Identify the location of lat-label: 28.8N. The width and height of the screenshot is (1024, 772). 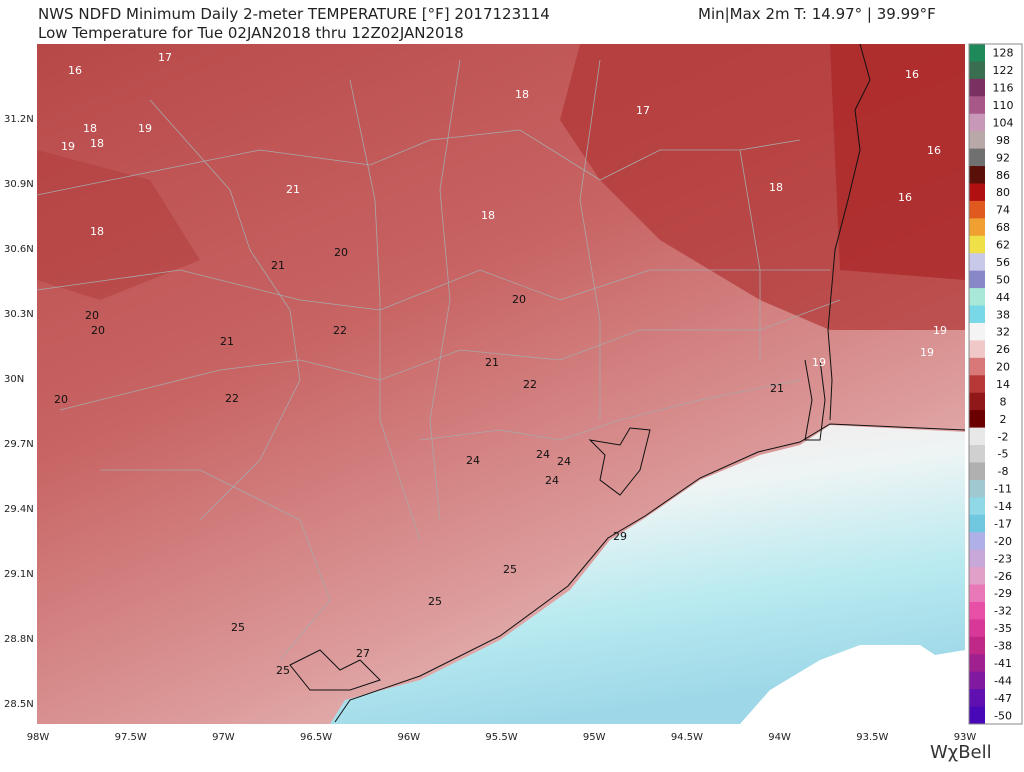
(19, 639).